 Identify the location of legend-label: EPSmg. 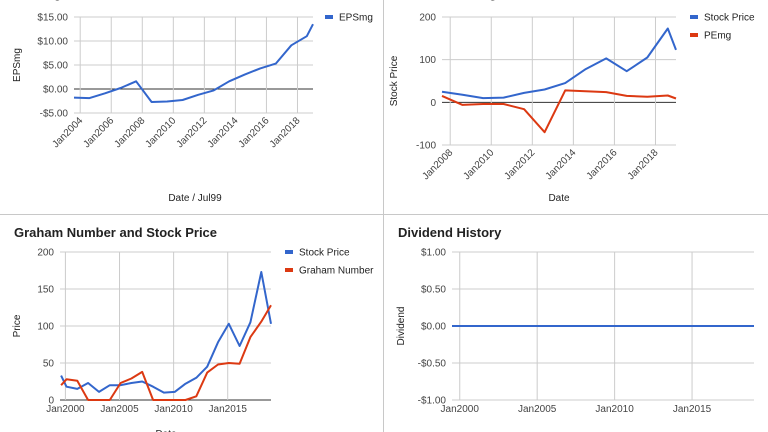
(356, 18).